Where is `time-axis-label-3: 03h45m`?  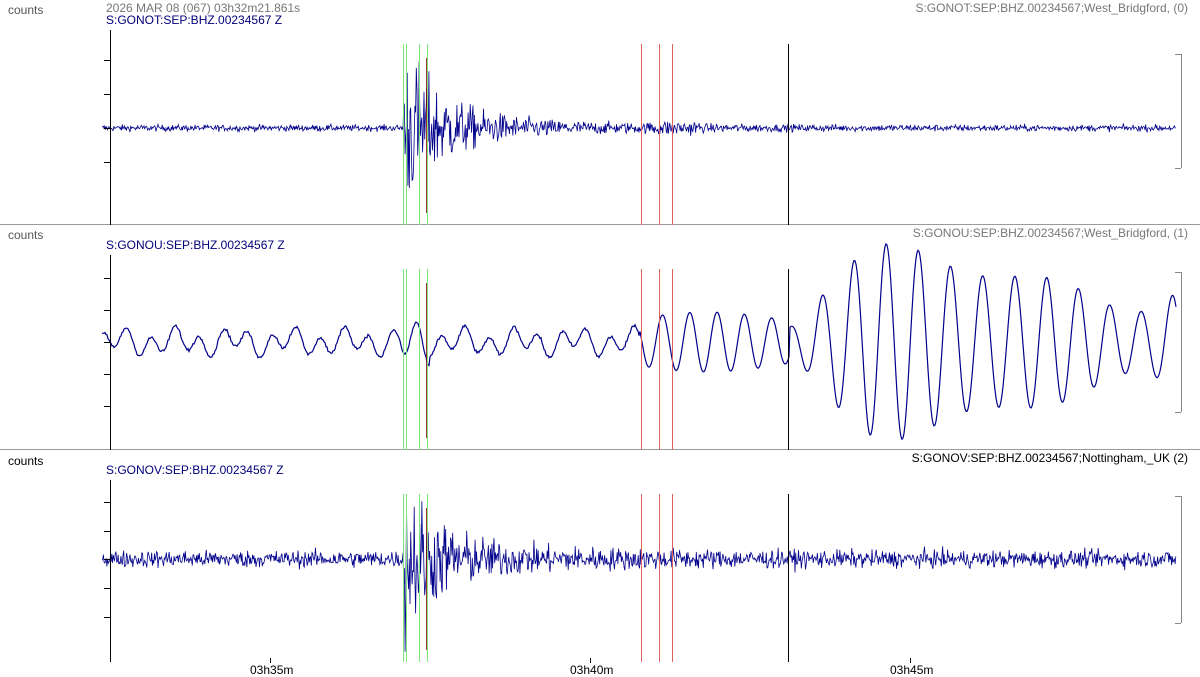 time-axis-label-3: 03h45m is located at coordinates (912, 670).